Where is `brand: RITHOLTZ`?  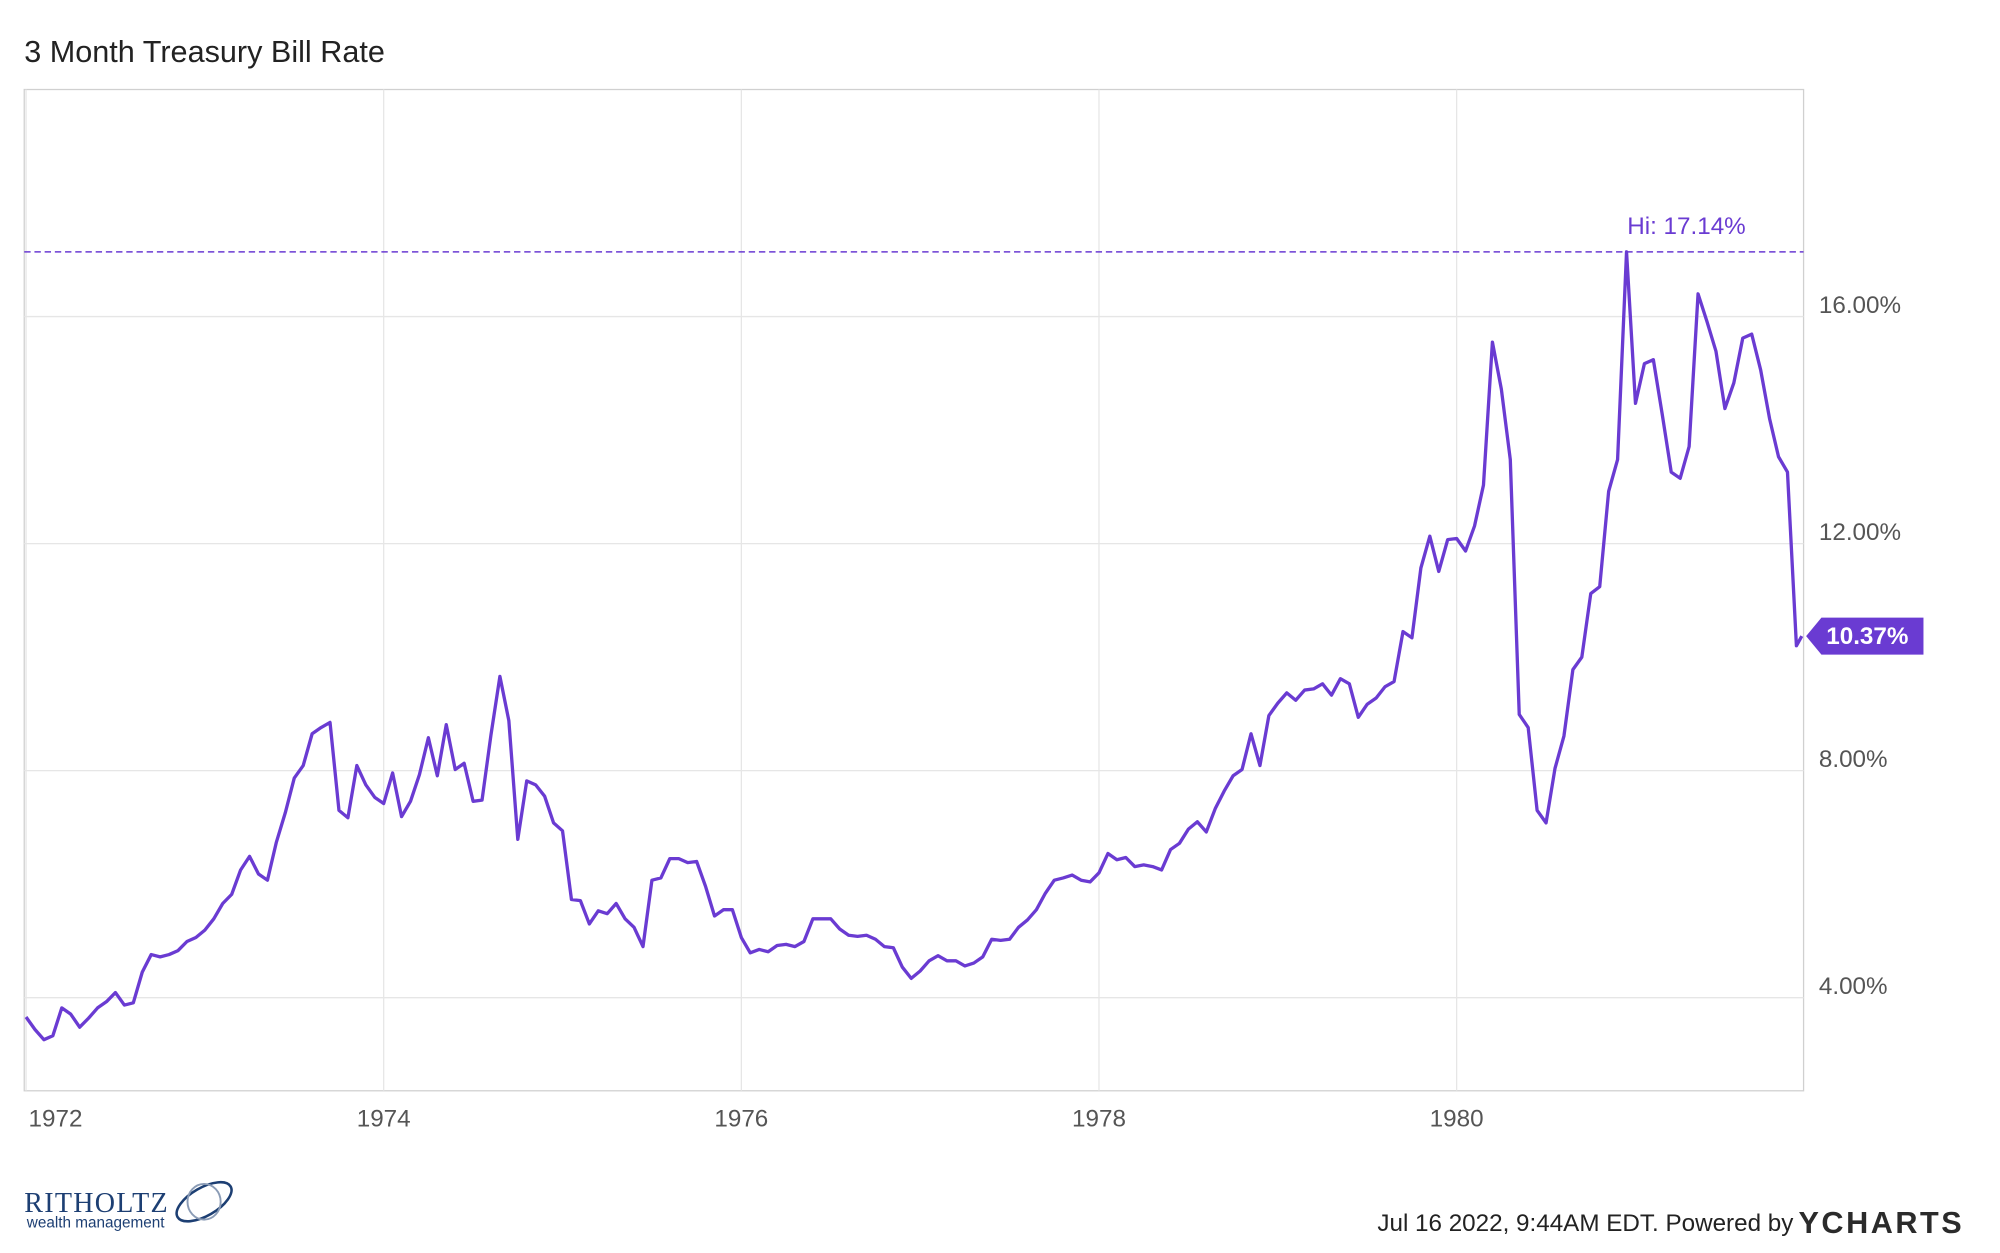
brand: RITHOLTZ is located at coordinates (96, 1203).